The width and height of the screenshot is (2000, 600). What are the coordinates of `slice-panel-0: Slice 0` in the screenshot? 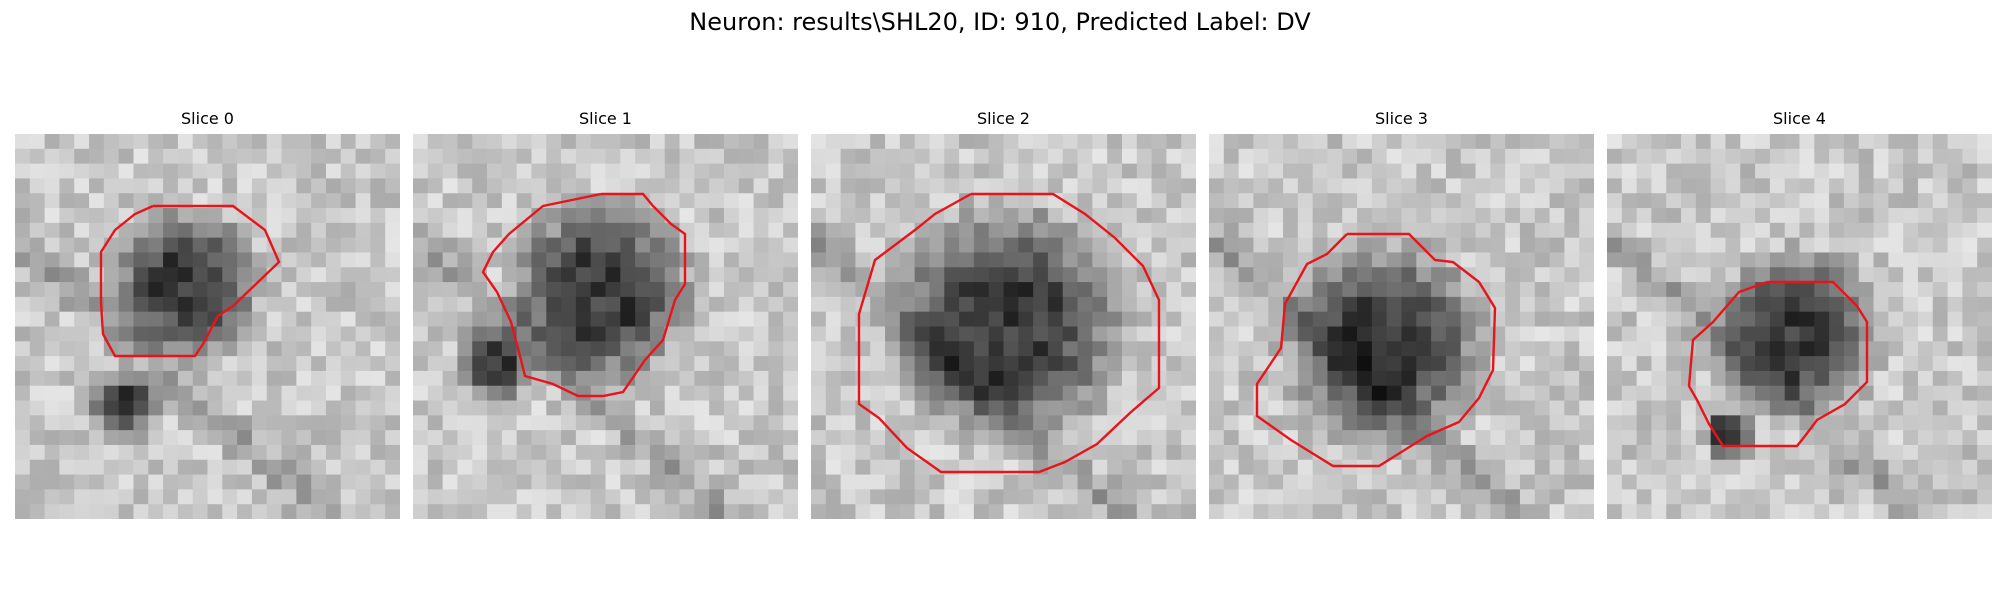 It's located at (207, 313).